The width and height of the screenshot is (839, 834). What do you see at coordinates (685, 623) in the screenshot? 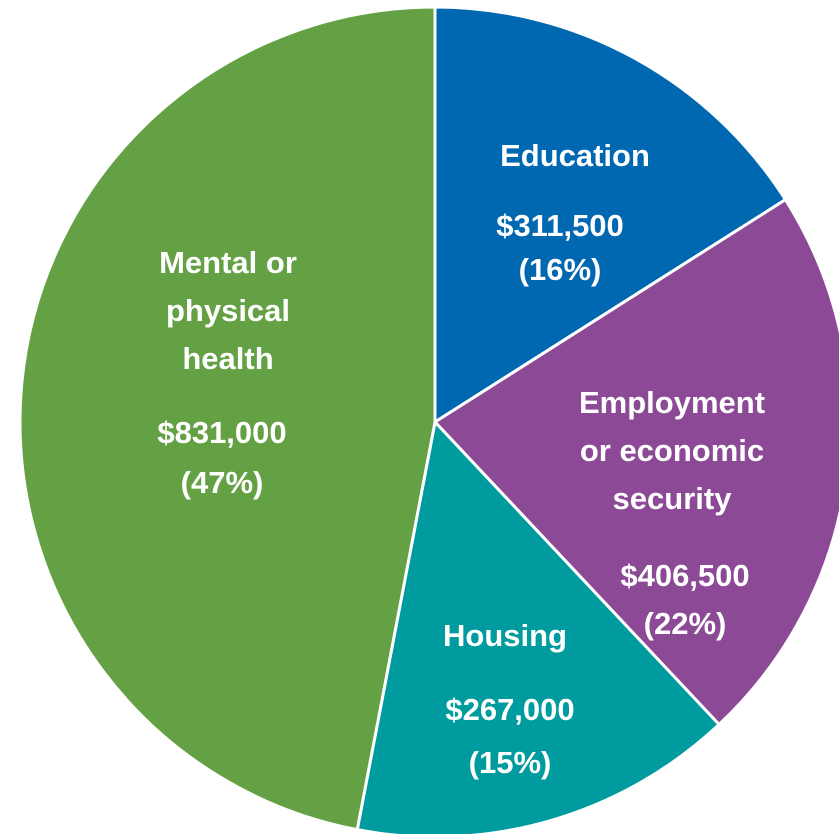
I see `percent-label: (22%)` at bounding box center [685, 623].